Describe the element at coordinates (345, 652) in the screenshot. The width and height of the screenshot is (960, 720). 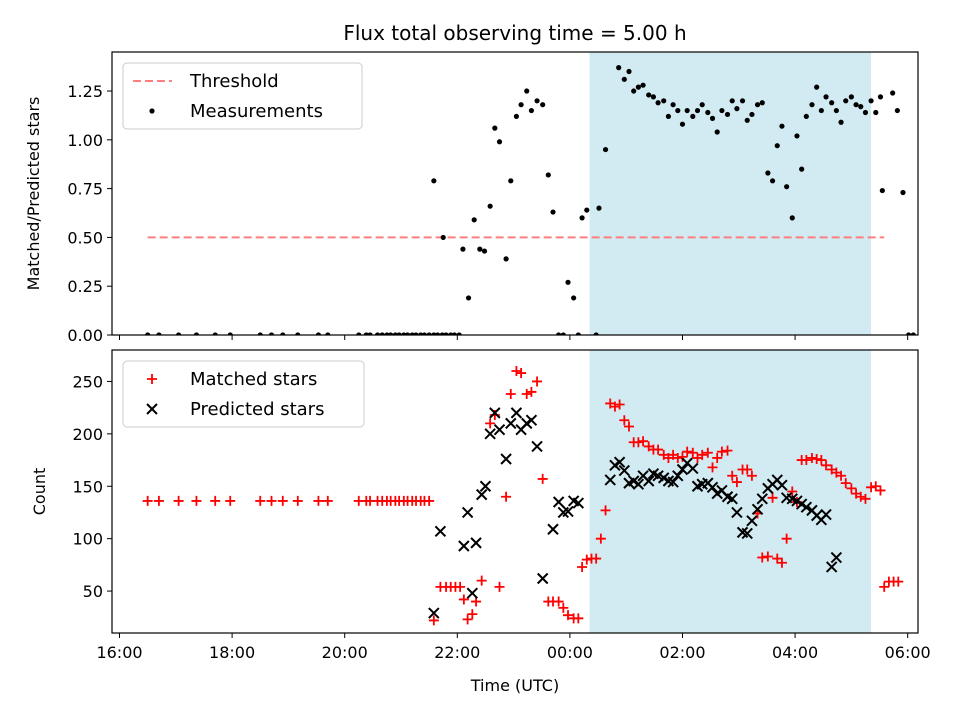
I see `x-tick-label: 20:00` at that location.